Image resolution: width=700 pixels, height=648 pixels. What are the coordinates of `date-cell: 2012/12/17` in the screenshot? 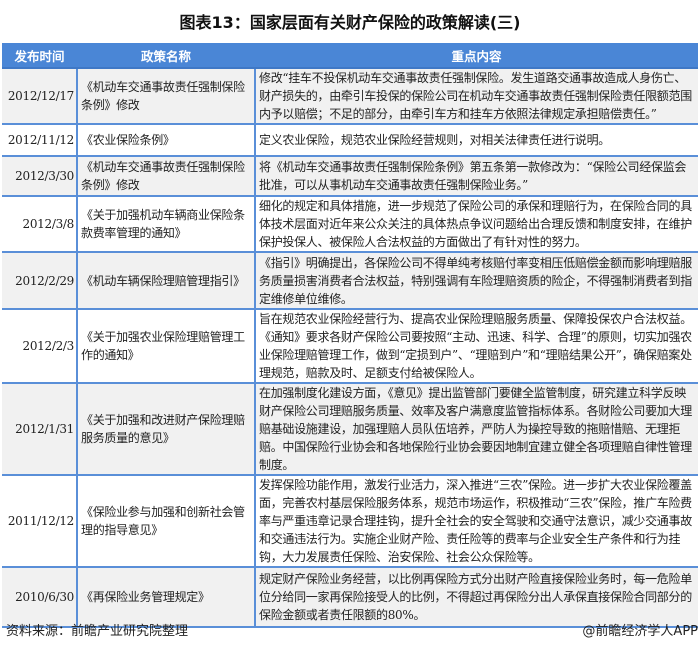 It's located at (40, 96).